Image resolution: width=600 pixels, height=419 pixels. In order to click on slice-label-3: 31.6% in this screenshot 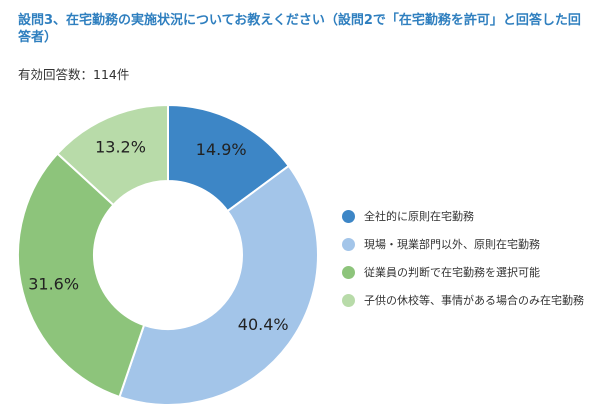, I will do `click(53, 284)`.